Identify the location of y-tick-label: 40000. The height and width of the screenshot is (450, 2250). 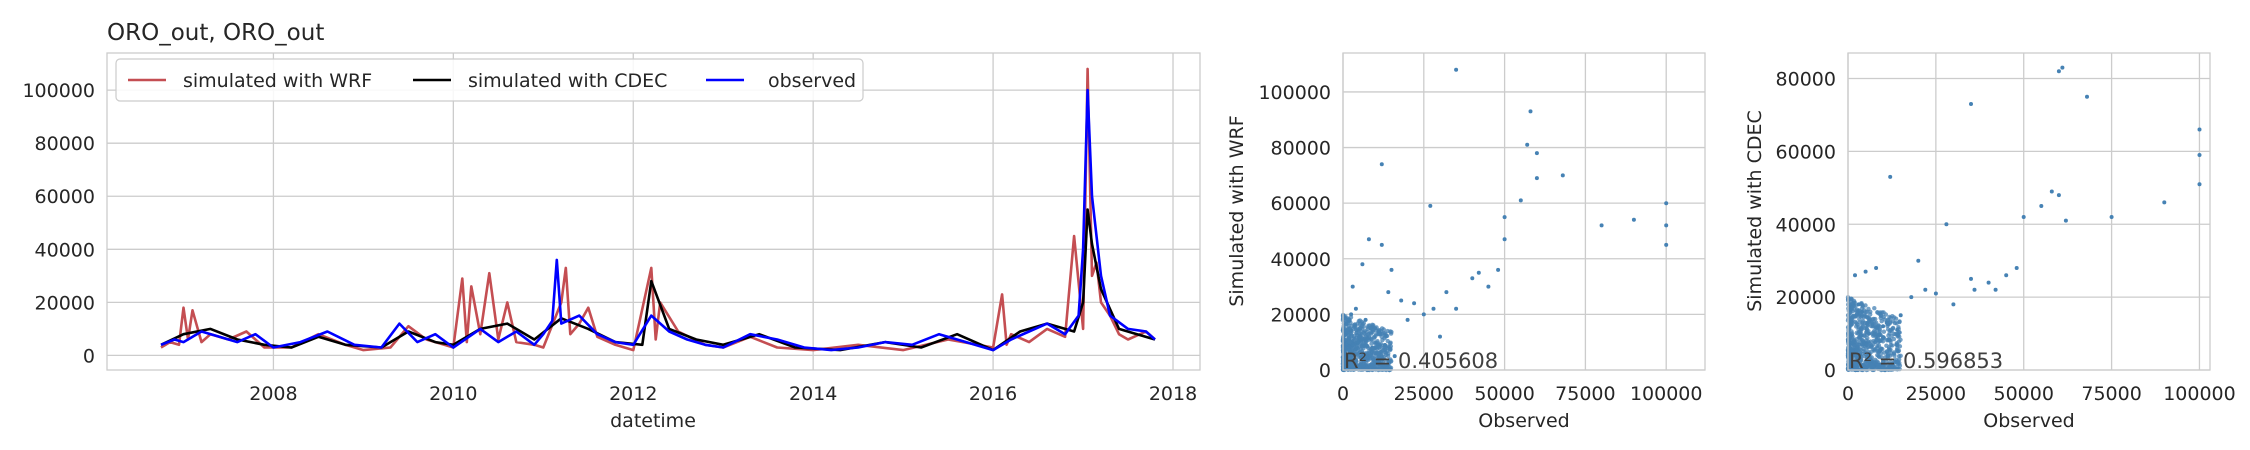
(1301, 260).